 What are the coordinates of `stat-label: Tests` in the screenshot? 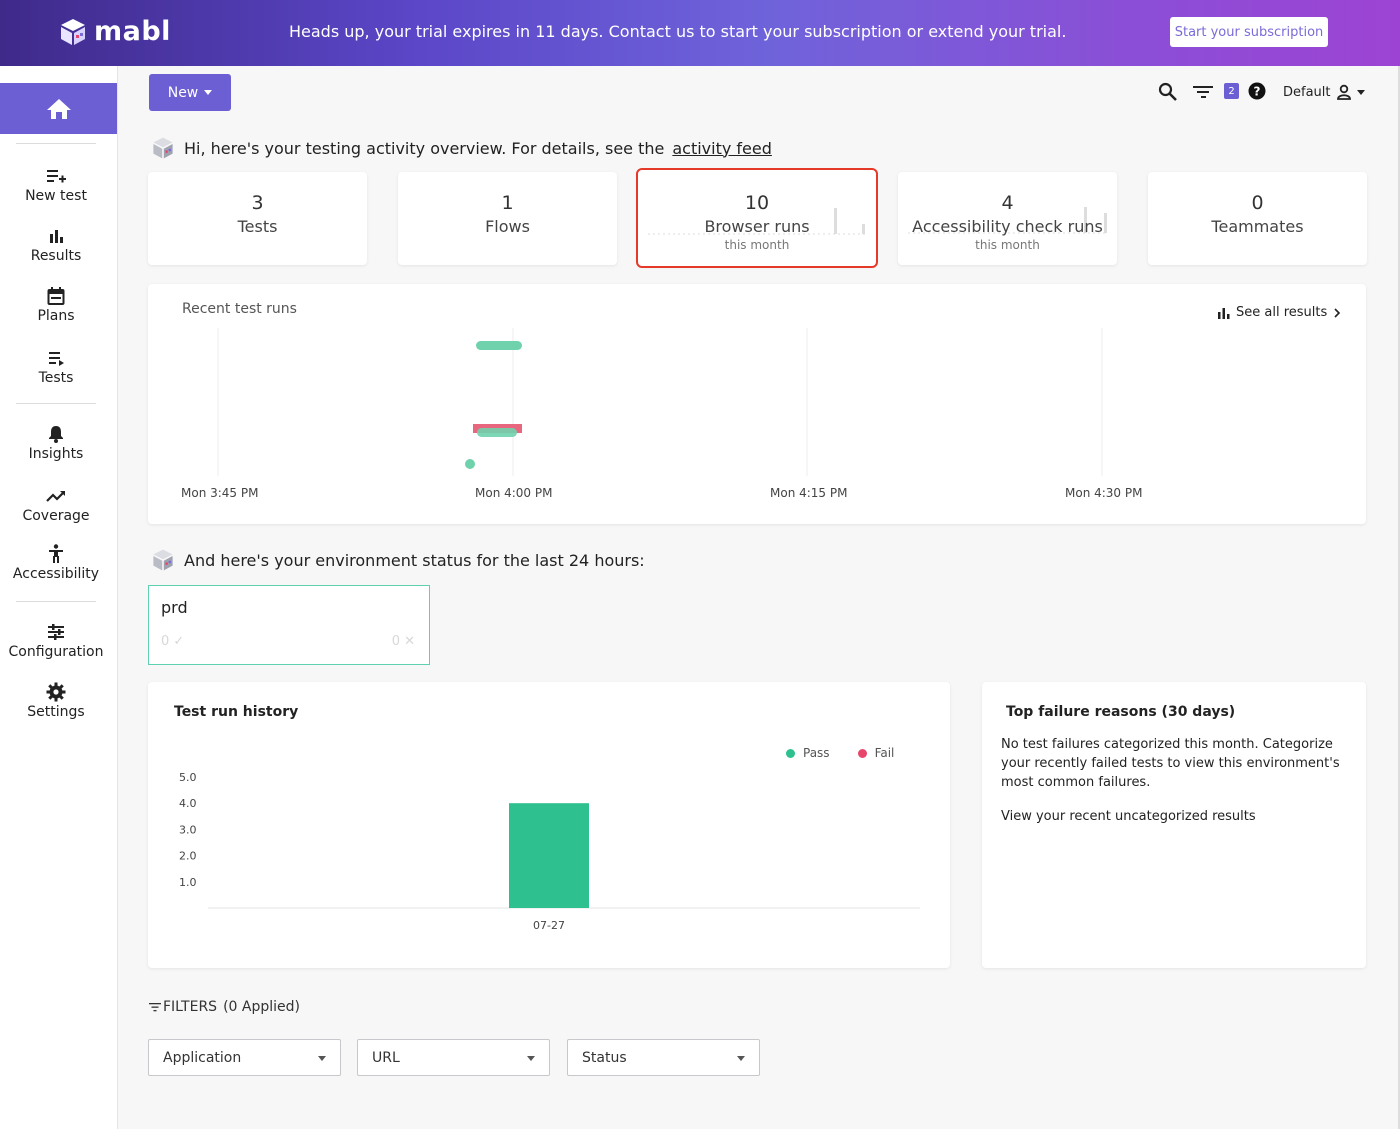 It's located at (257, 226).